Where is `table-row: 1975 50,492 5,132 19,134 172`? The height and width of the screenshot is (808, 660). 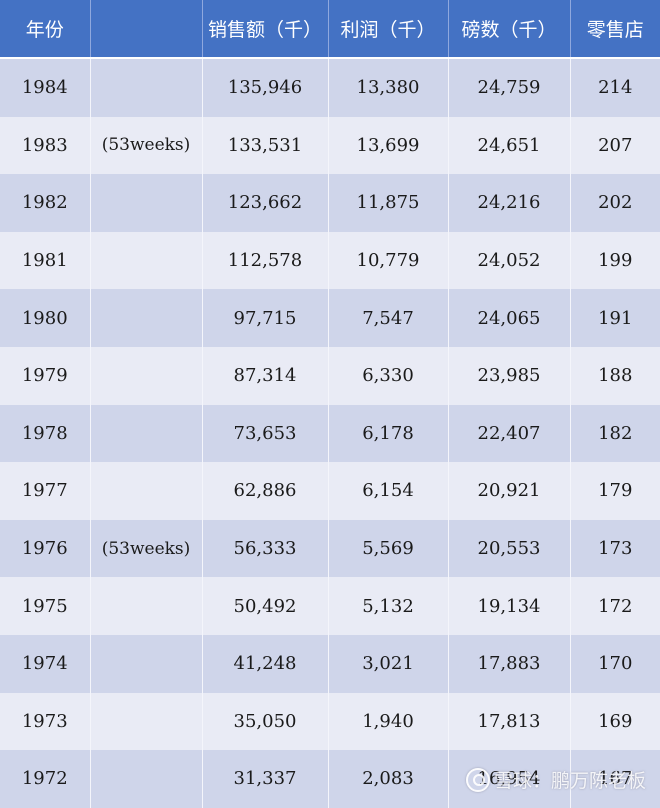
table-row: 1975 50,492 5,132 19,134 172 is located at coordinates (330, 606).